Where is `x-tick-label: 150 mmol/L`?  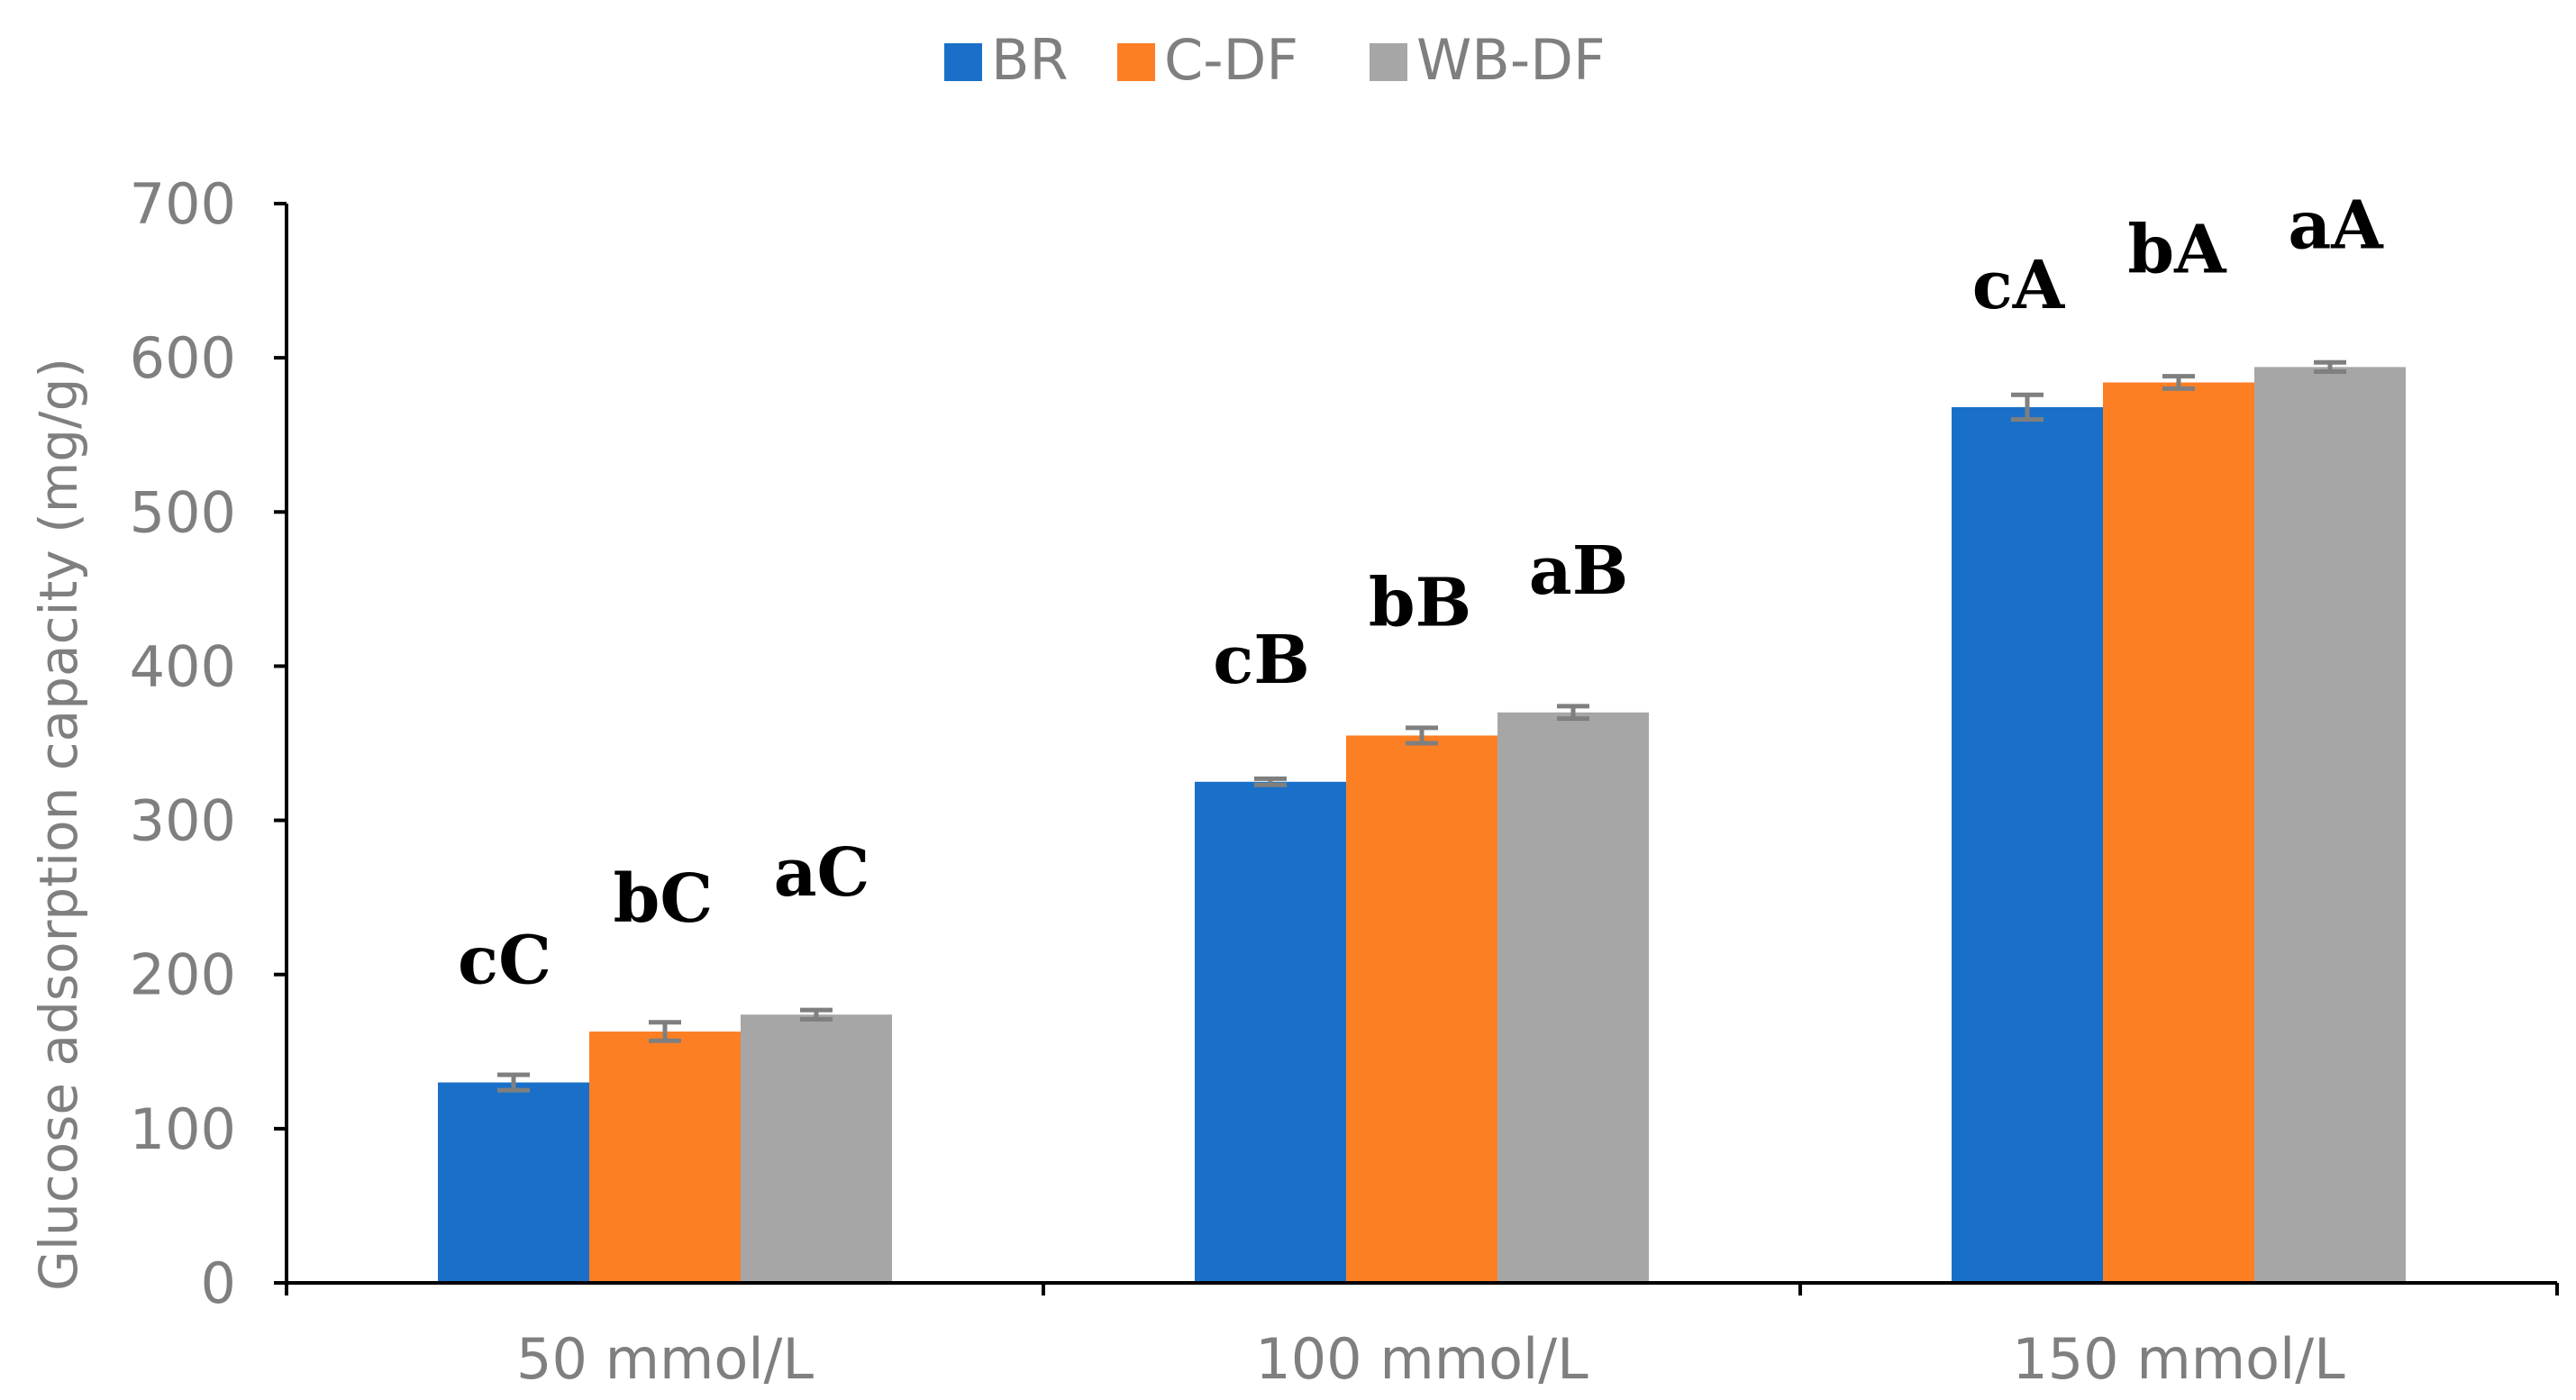 x-tick-label: 150 mmol/L is located at coordinates (2178, 1359).